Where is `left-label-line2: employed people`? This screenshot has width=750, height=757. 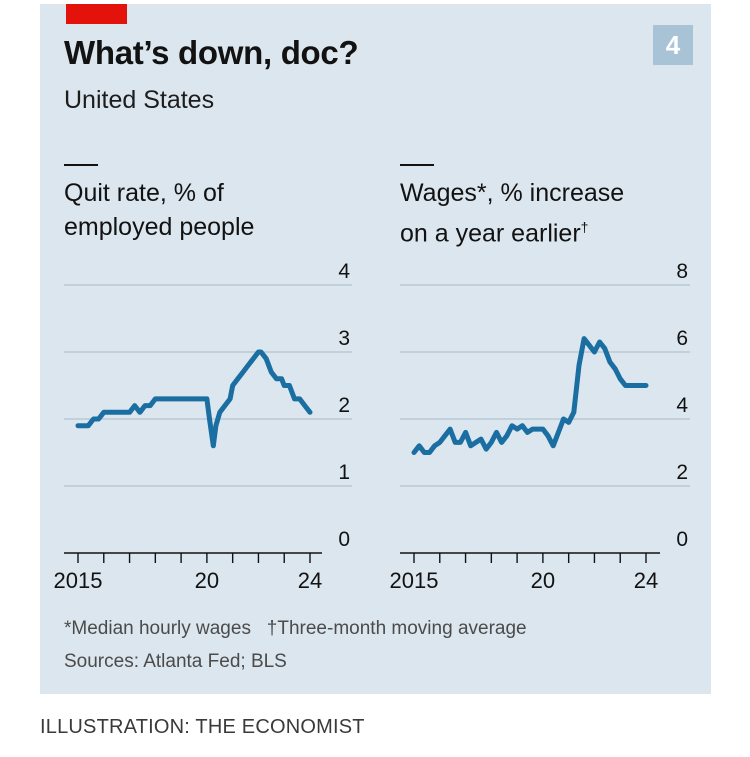 left-label-line2: employed people is located at coordinates (159, 227).